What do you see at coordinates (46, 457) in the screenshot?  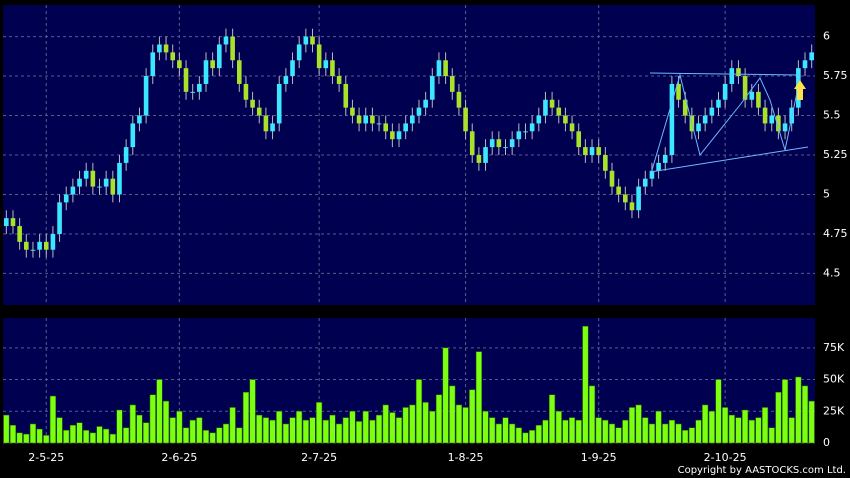 I see `x-tick-label: 2-5-25` at bounding box center [46, 457].